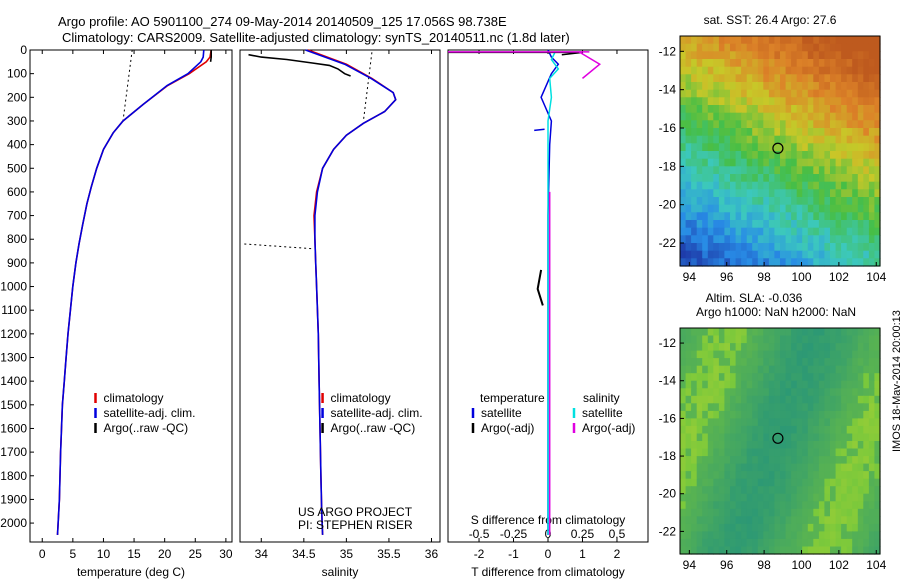  Describe the element at coordinates (17, 121) in the screenshot. I see `y-tick-label: 300` at that location.